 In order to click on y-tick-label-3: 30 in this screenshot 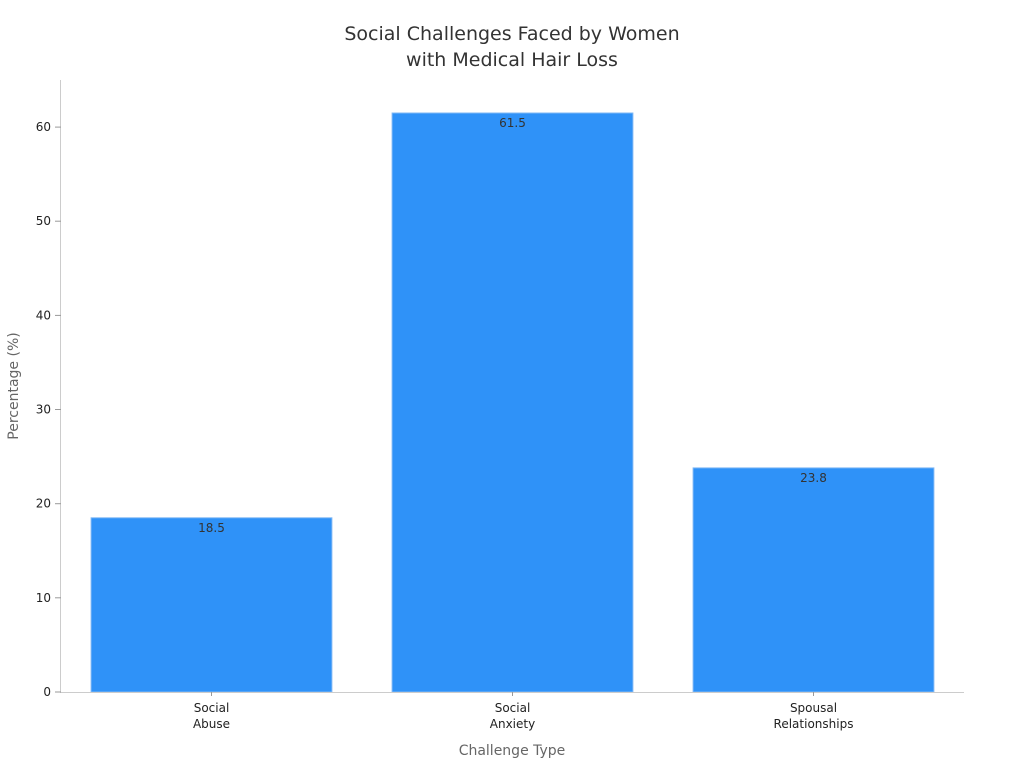, I will do `click(43, 410)`.